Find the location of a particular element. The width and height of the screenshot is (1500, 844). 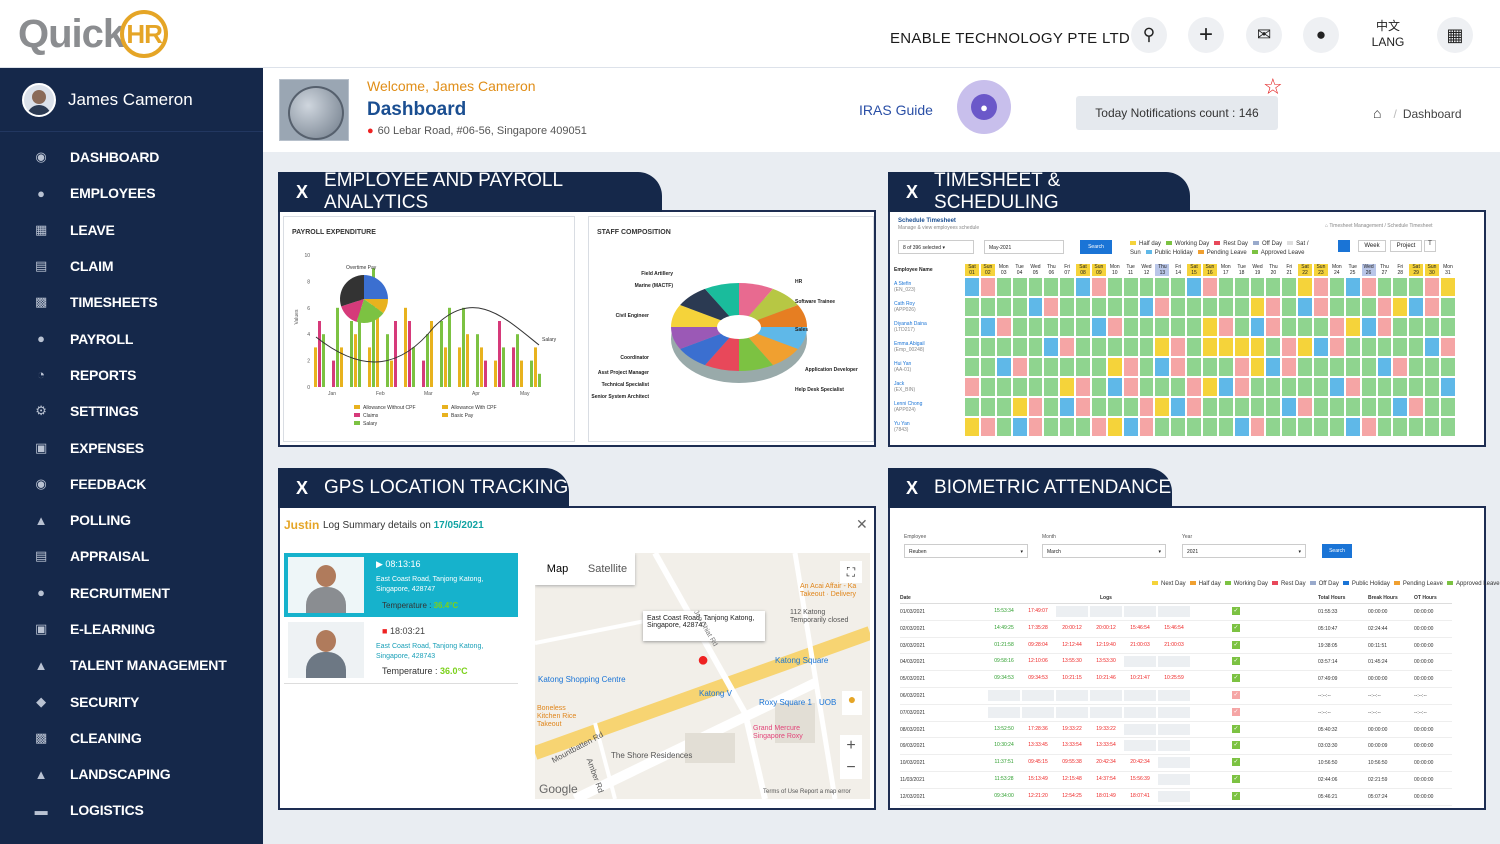

iras-guide-link: IRAS Guide is located at coordinates (896, 110).